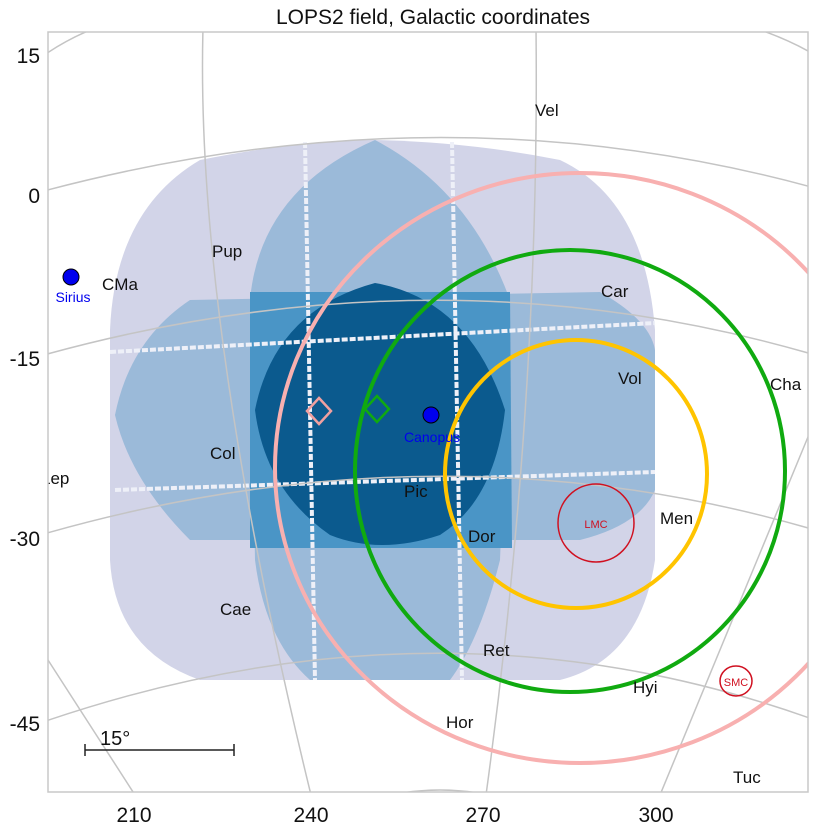 This screenshot has width=835, height=840. What do you see at coordinates (223, 453) in the screenshot?
I see `constellation-label: Col` at bounding box center [223, 453].